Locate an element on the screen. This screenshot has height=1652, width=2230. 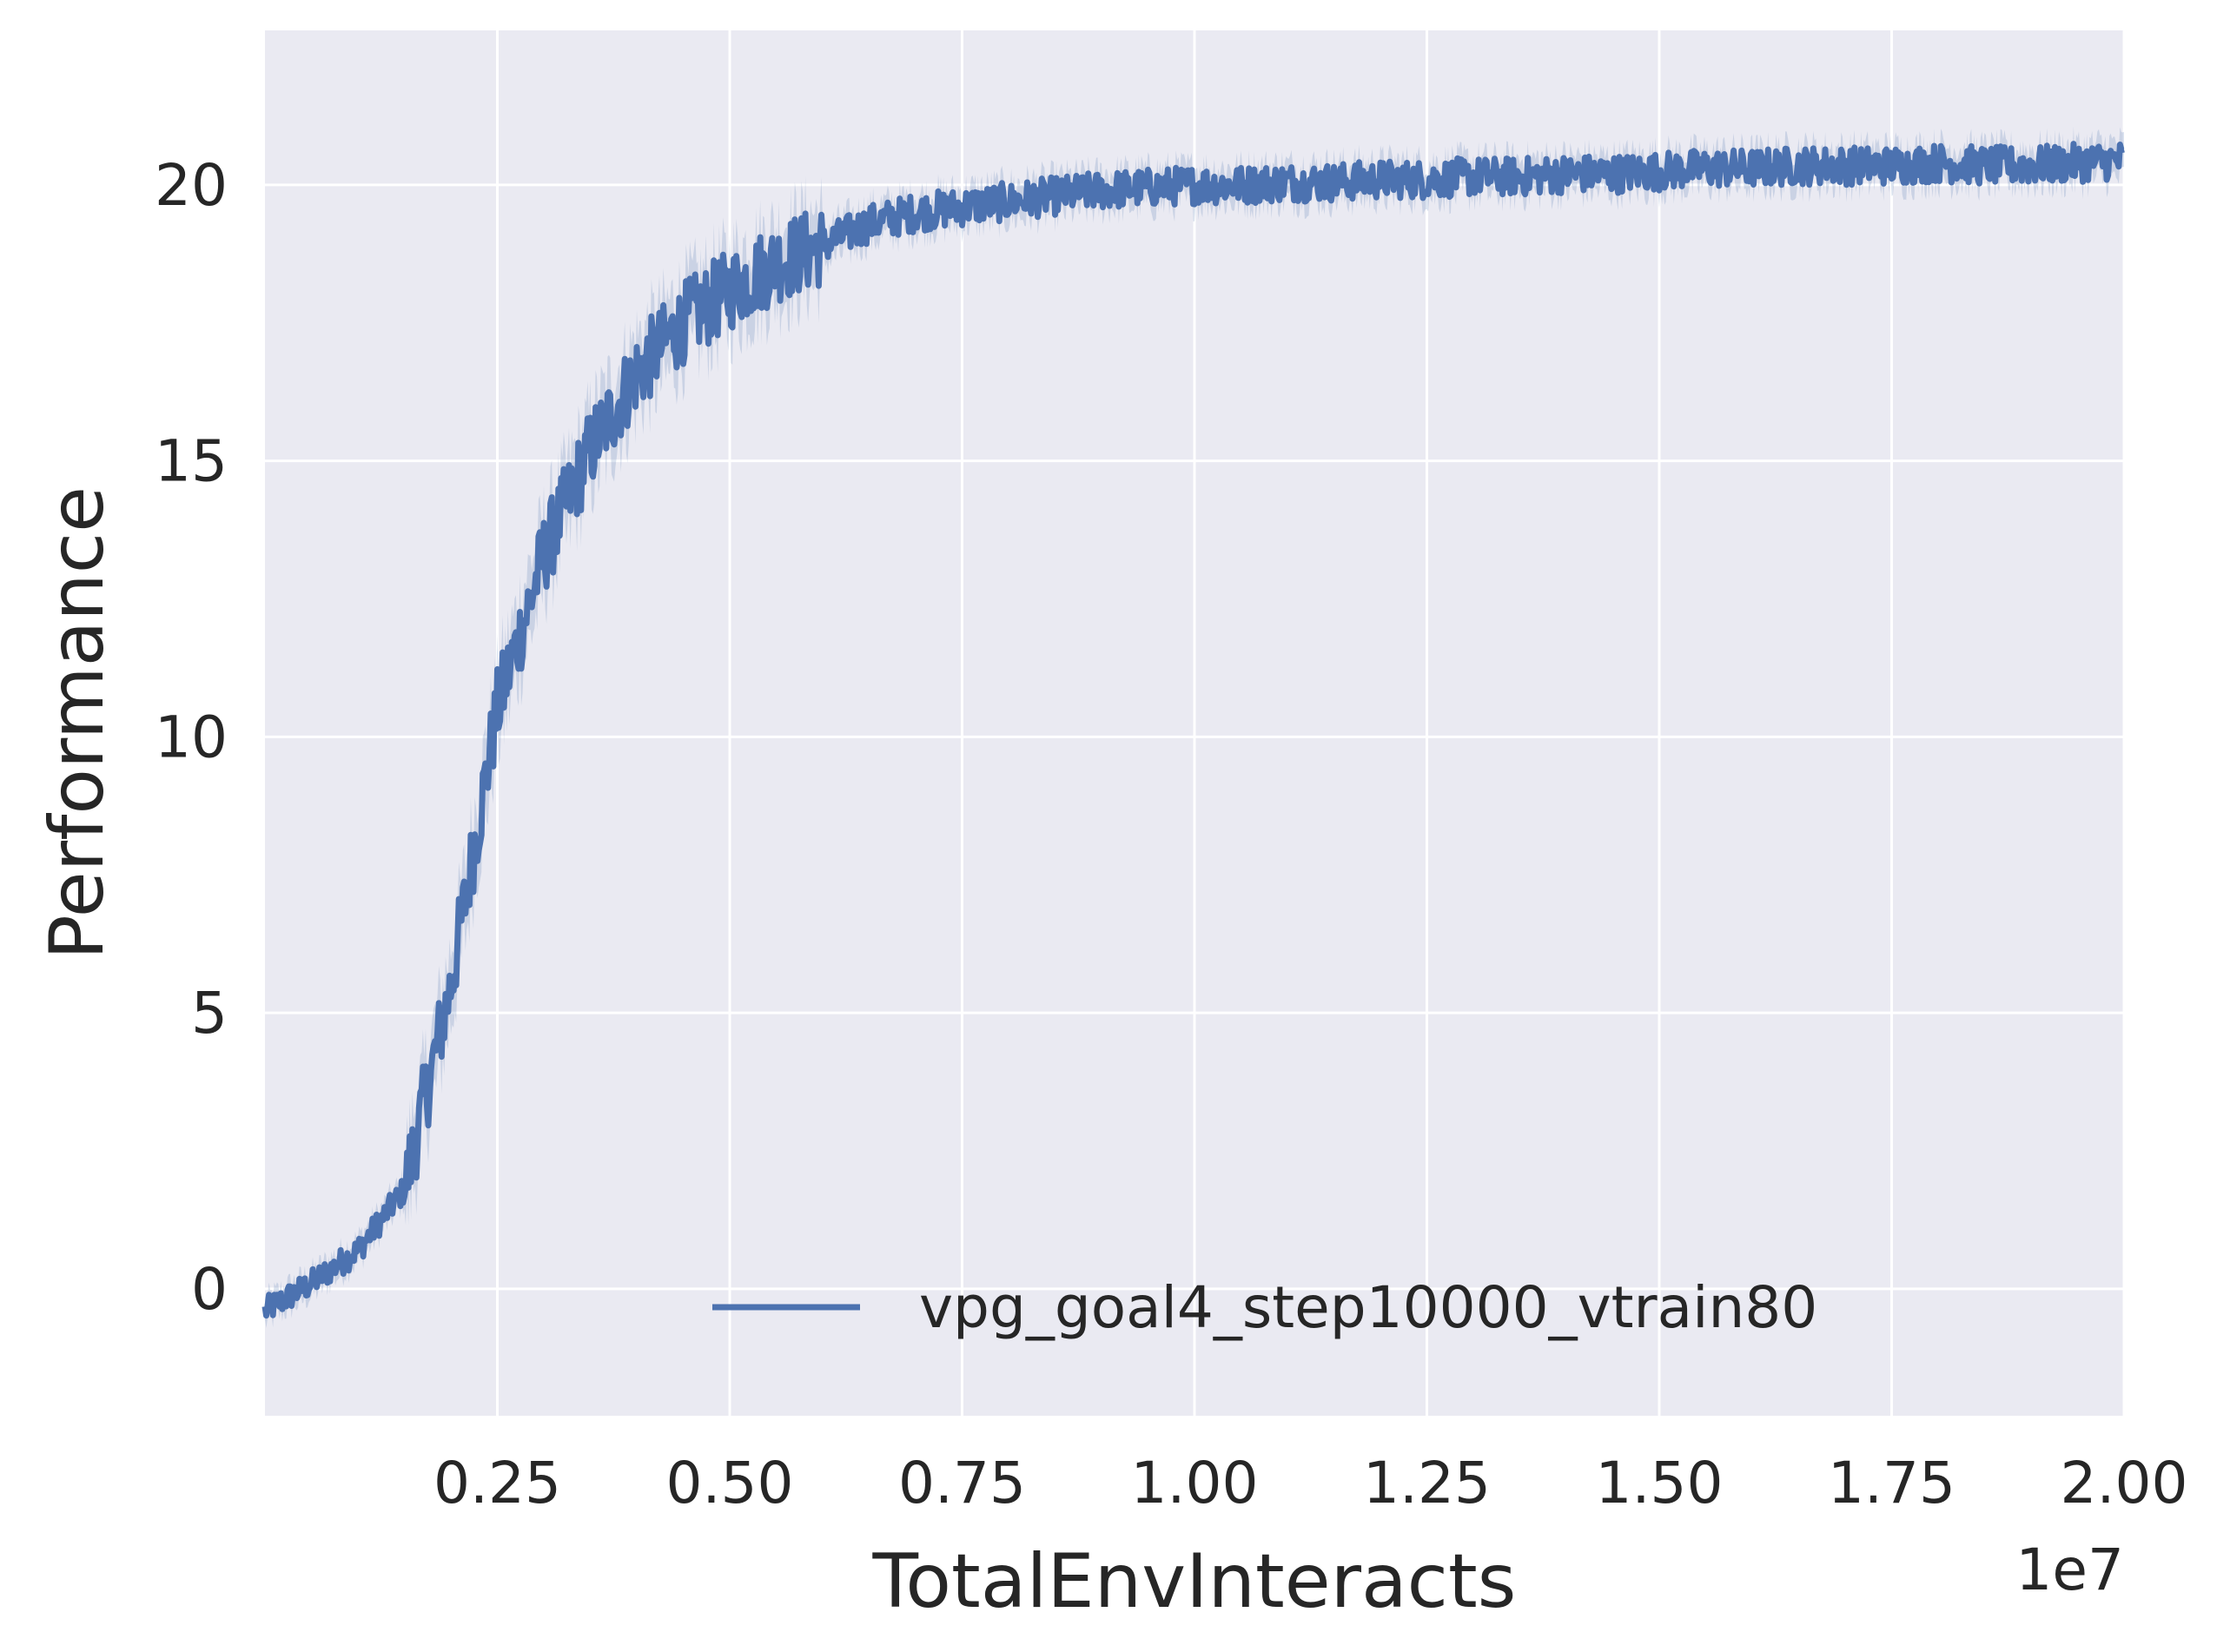
x-axis-offset-label: 1e7 is located at coordinates (2069, 1569).